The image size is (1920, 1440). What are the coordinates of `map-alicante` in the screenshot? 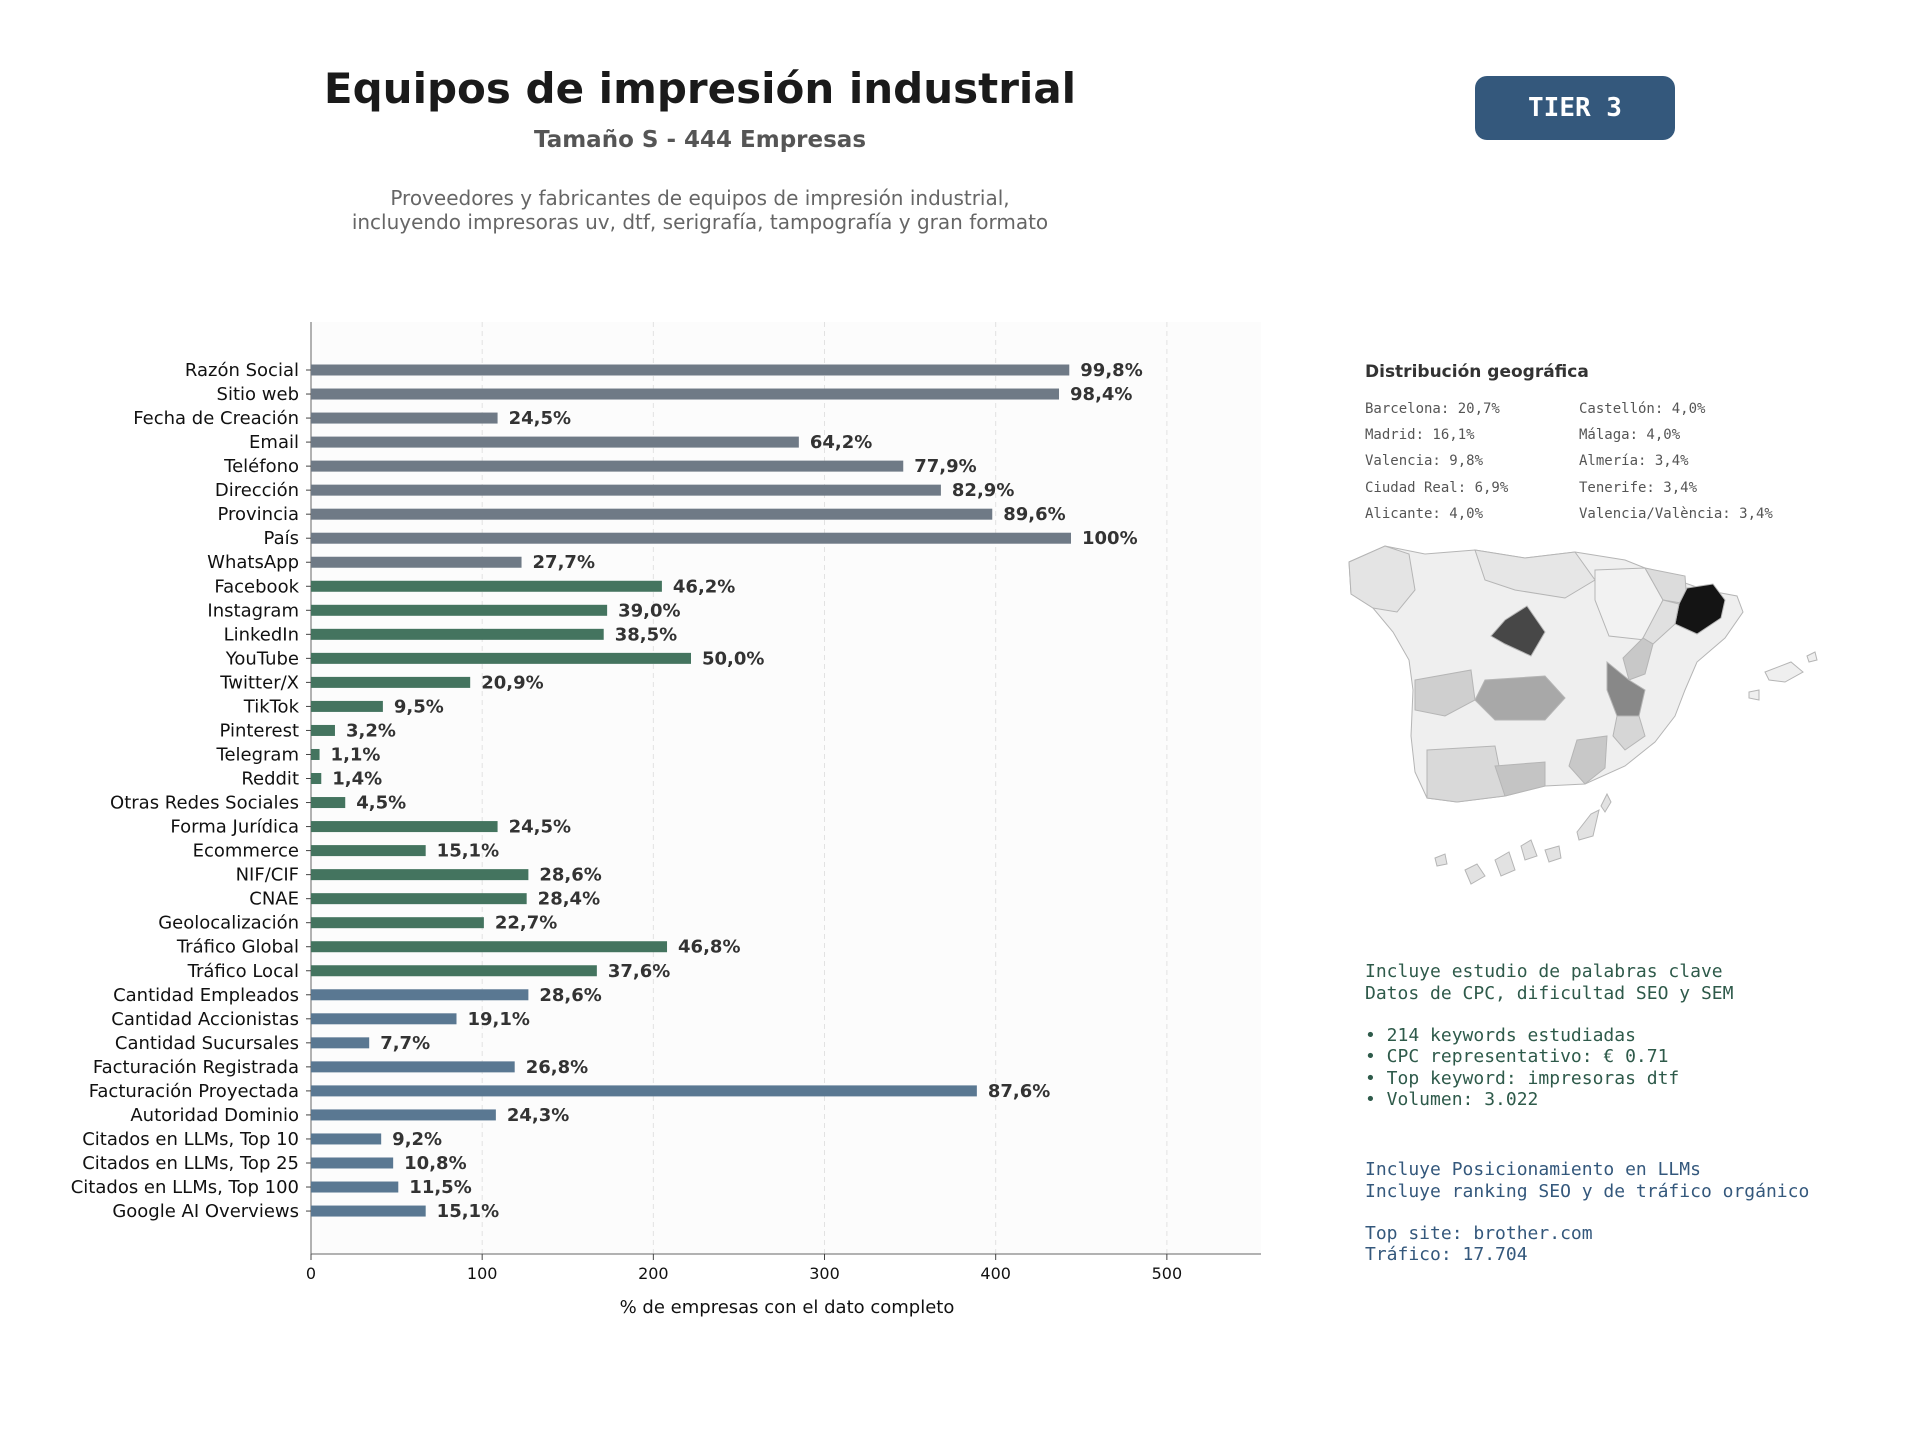 It's located at (1629, 733).